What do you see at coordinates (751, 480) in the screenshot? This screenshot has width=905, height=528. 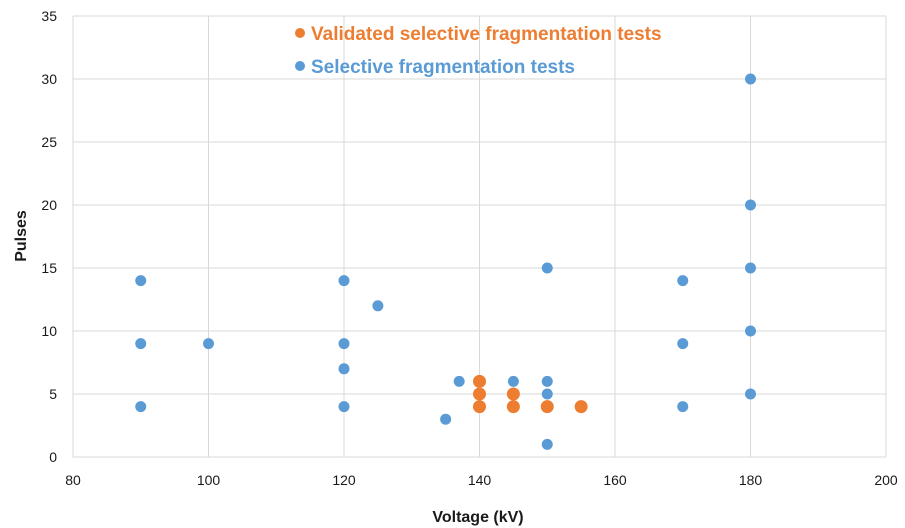 I see `x-tick-label: 180` at bounding box center [751, 480].